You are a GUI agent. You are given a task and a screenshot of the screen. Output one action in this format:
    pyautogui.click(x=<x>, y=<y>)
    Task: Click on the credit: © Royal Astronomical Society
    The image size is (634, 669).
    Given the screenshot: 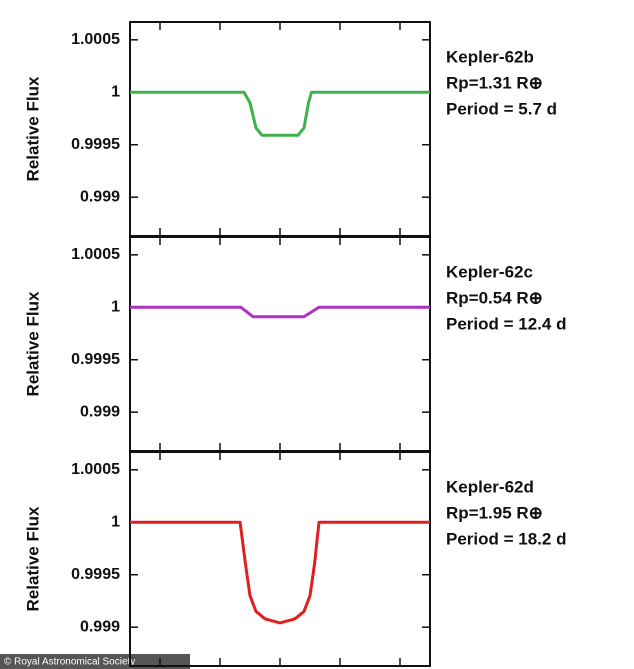 What is the action you would take?
    pyautogui.click(x=69, y=662)
    